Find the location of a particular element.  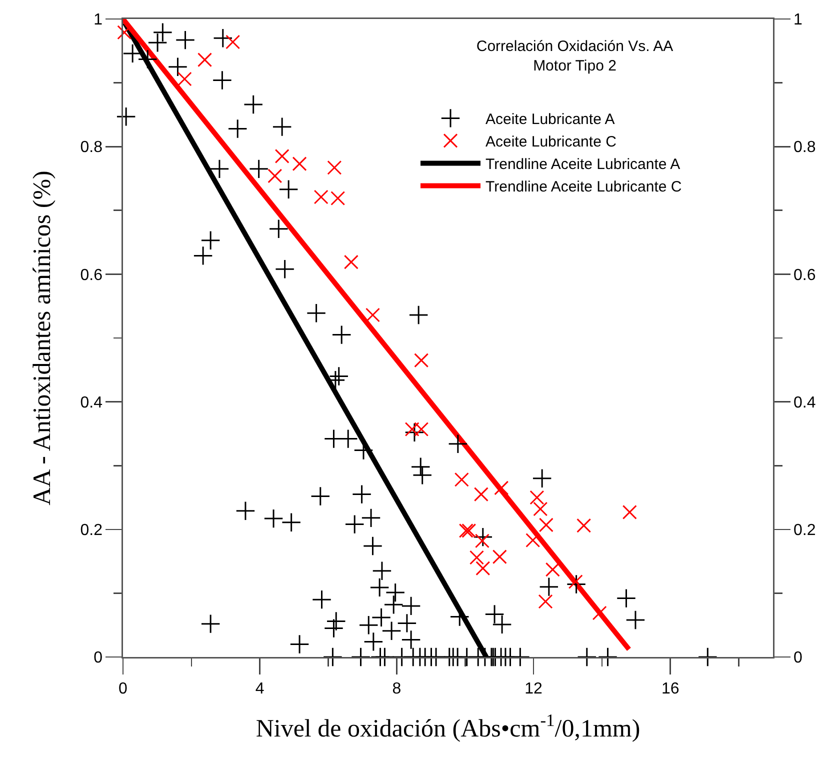

text: Correlación Oxidación Vs. AA Motor Tipo 2 is located at coordinates (575, 56).